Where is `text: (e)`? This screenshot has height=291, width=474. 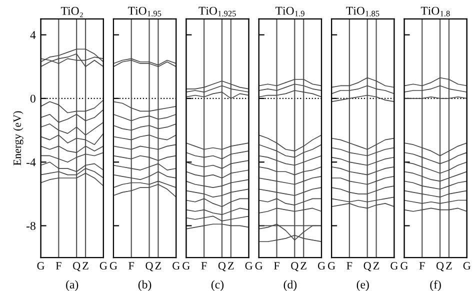
text: (e) is located at coordinates (362, 285).